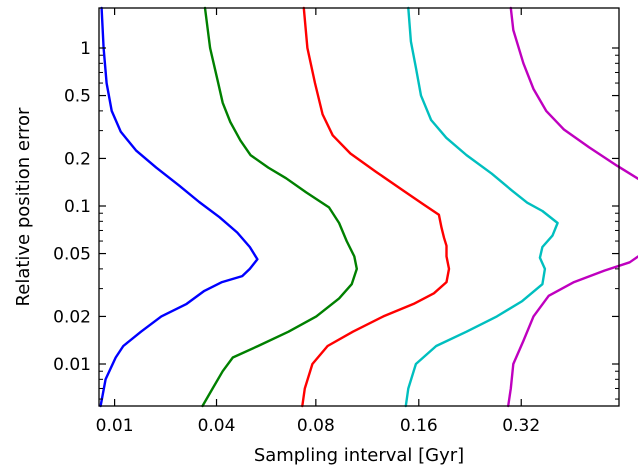 This screenshot has width=638, height=470. What do you see at coordinates (316, 426) in the screenshot?
I see `x-tick-label: 0.08` at bounding box center [316, 426].